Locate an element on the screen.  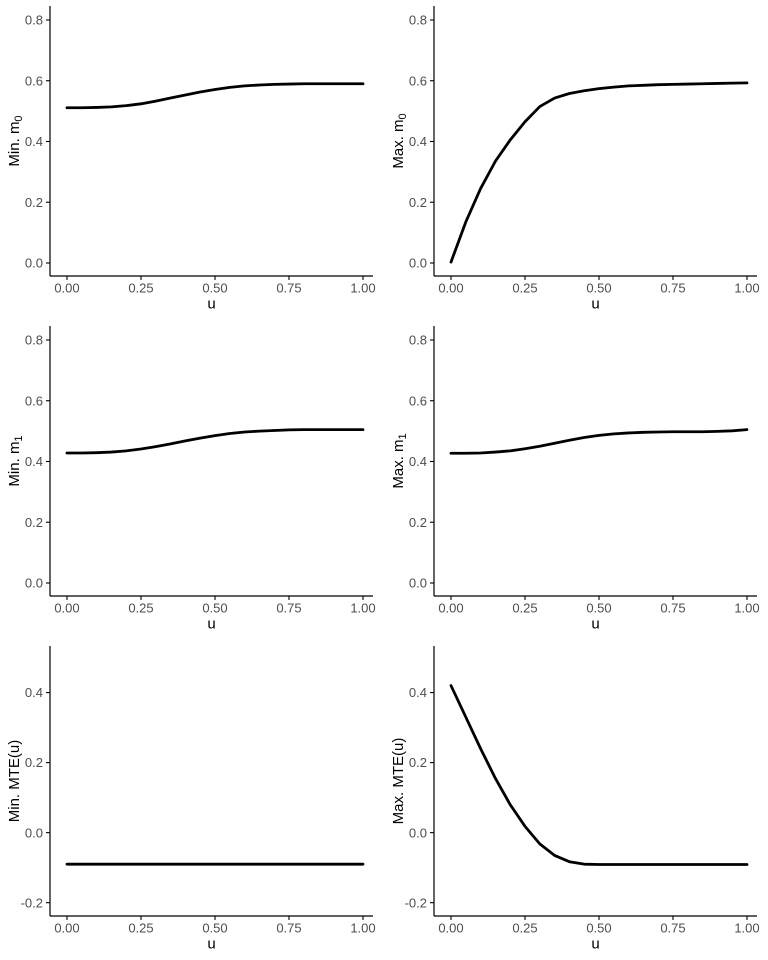
y-axis-title: Min. m1 is located at coordinates (15, 460).